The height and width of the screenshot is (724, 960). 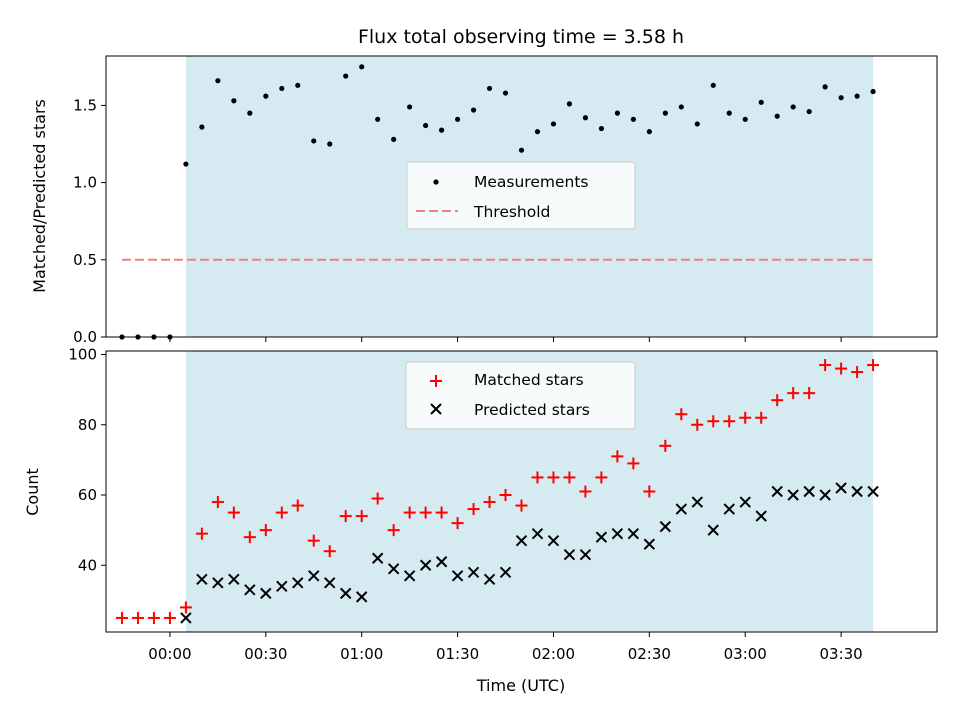 I want to click on top-y-axis-label: Matched/Predicted stars, so click(x=39, y=196).